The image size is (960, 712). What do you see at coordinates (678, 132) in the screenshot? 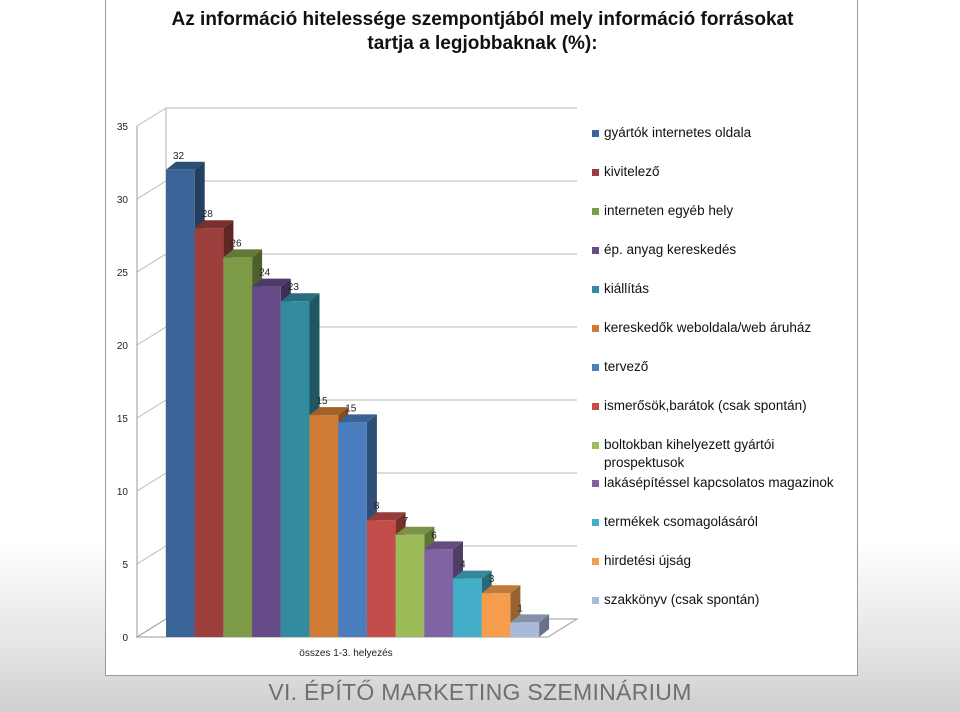
I see `legend-label: gyártók internetes oldala` at bounding box center [678, 132].